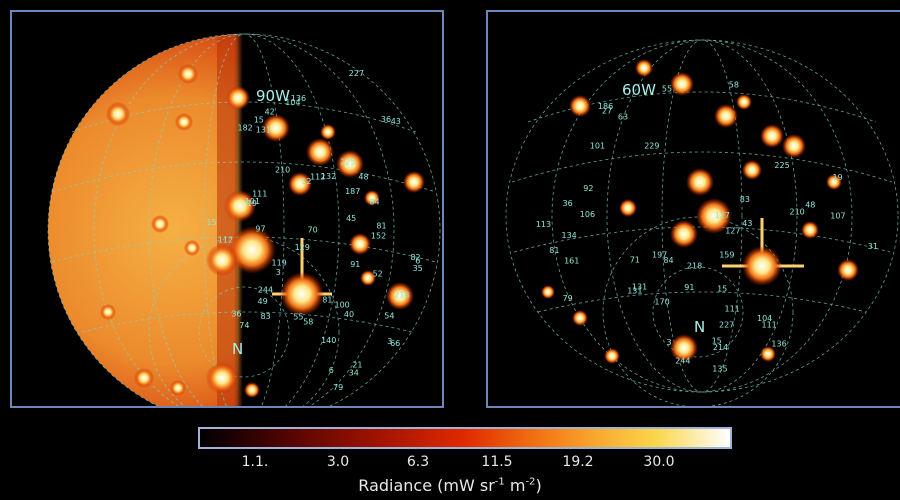  I want to click on feature-number-label: 101, so click(597, 145).